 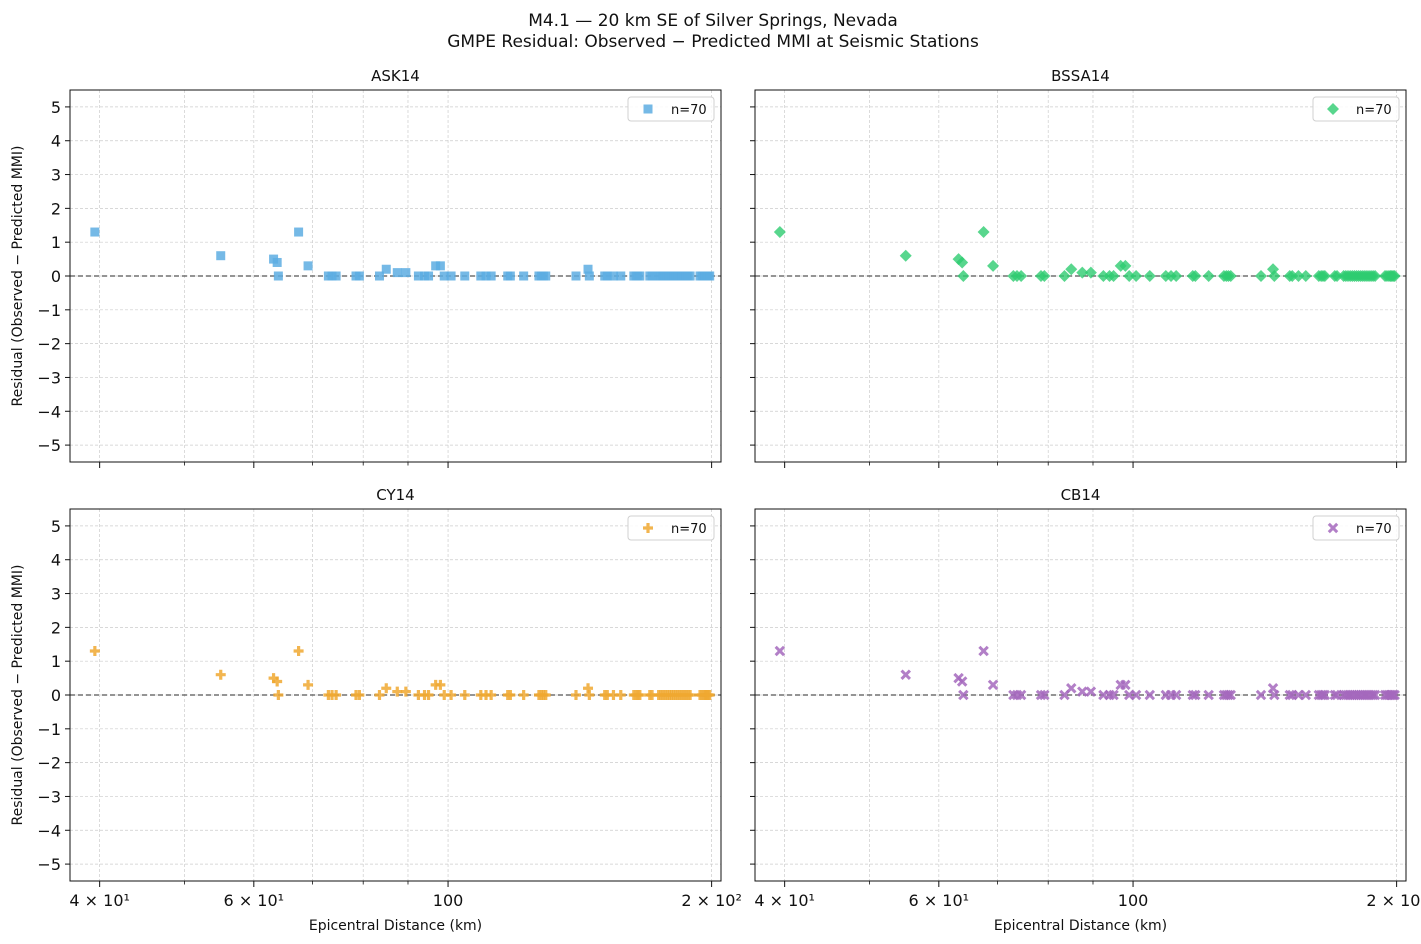 What do you see at coordinates (56, 627) in the screenshot?
I see `y-tick-label: 2` at bounding box center [56, 627].